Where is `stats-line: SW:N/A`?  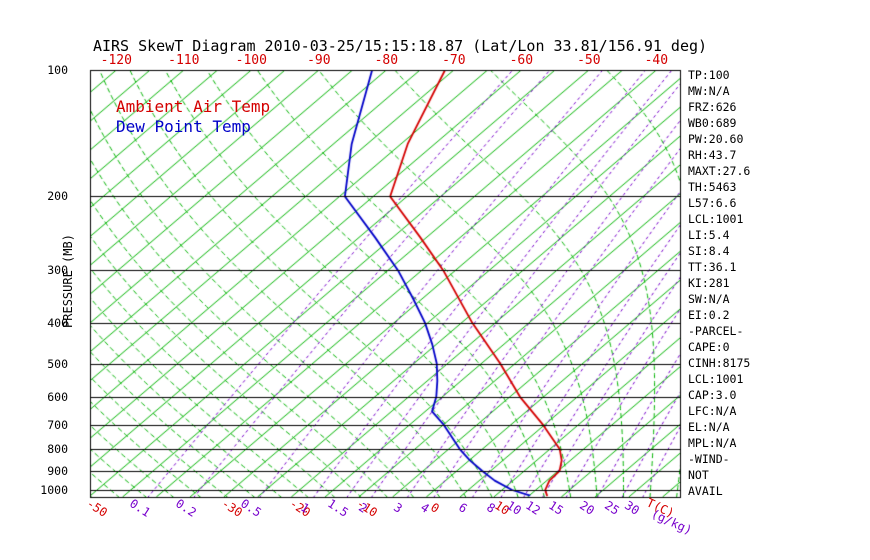
stats-line: SW:N/A is located at coordinates (709, 299).